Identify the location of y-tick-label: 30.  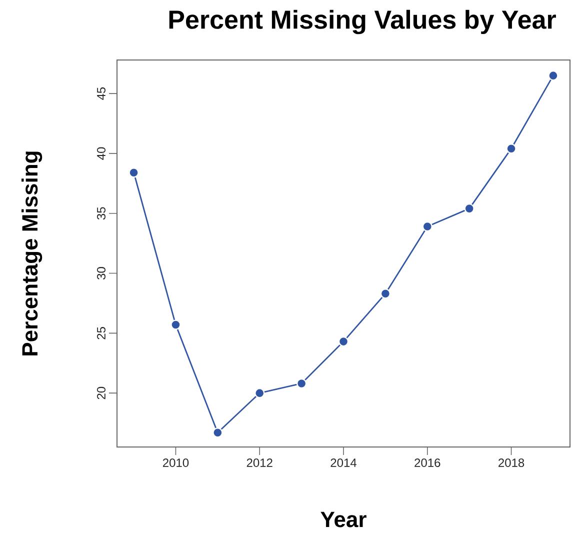
(101, 273).